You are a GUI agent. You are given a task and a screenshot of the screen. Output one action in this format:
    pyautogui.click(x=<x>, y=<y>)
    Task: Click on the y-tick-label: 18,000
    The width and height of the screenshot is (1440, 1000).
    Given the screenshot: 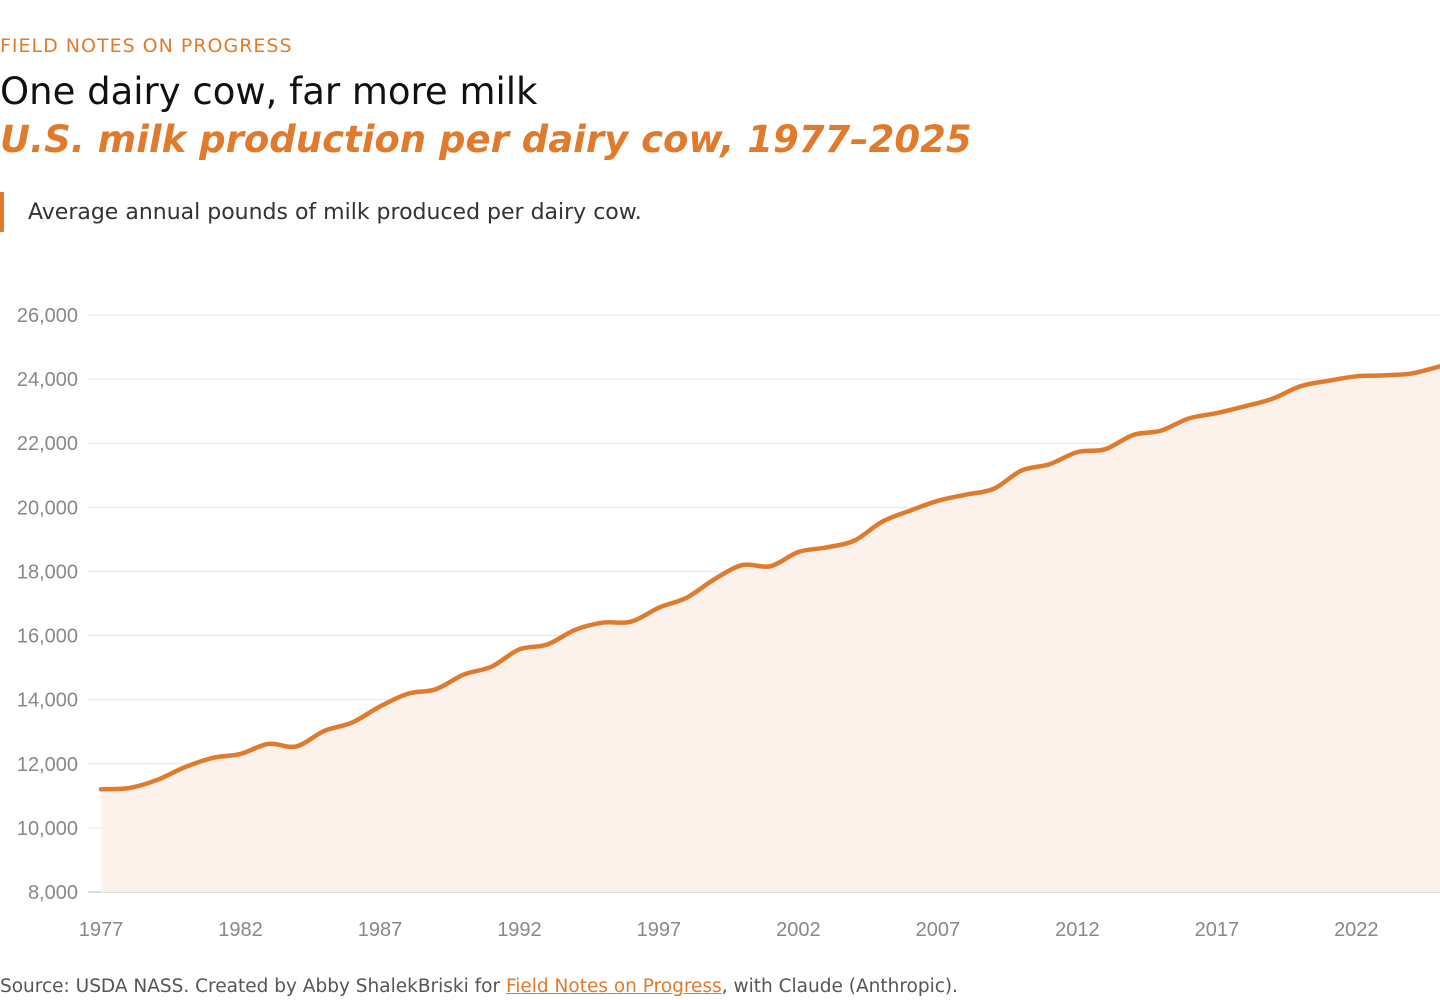 What is the action you would take?
    pyautogui.click(x=47, y=572)
    